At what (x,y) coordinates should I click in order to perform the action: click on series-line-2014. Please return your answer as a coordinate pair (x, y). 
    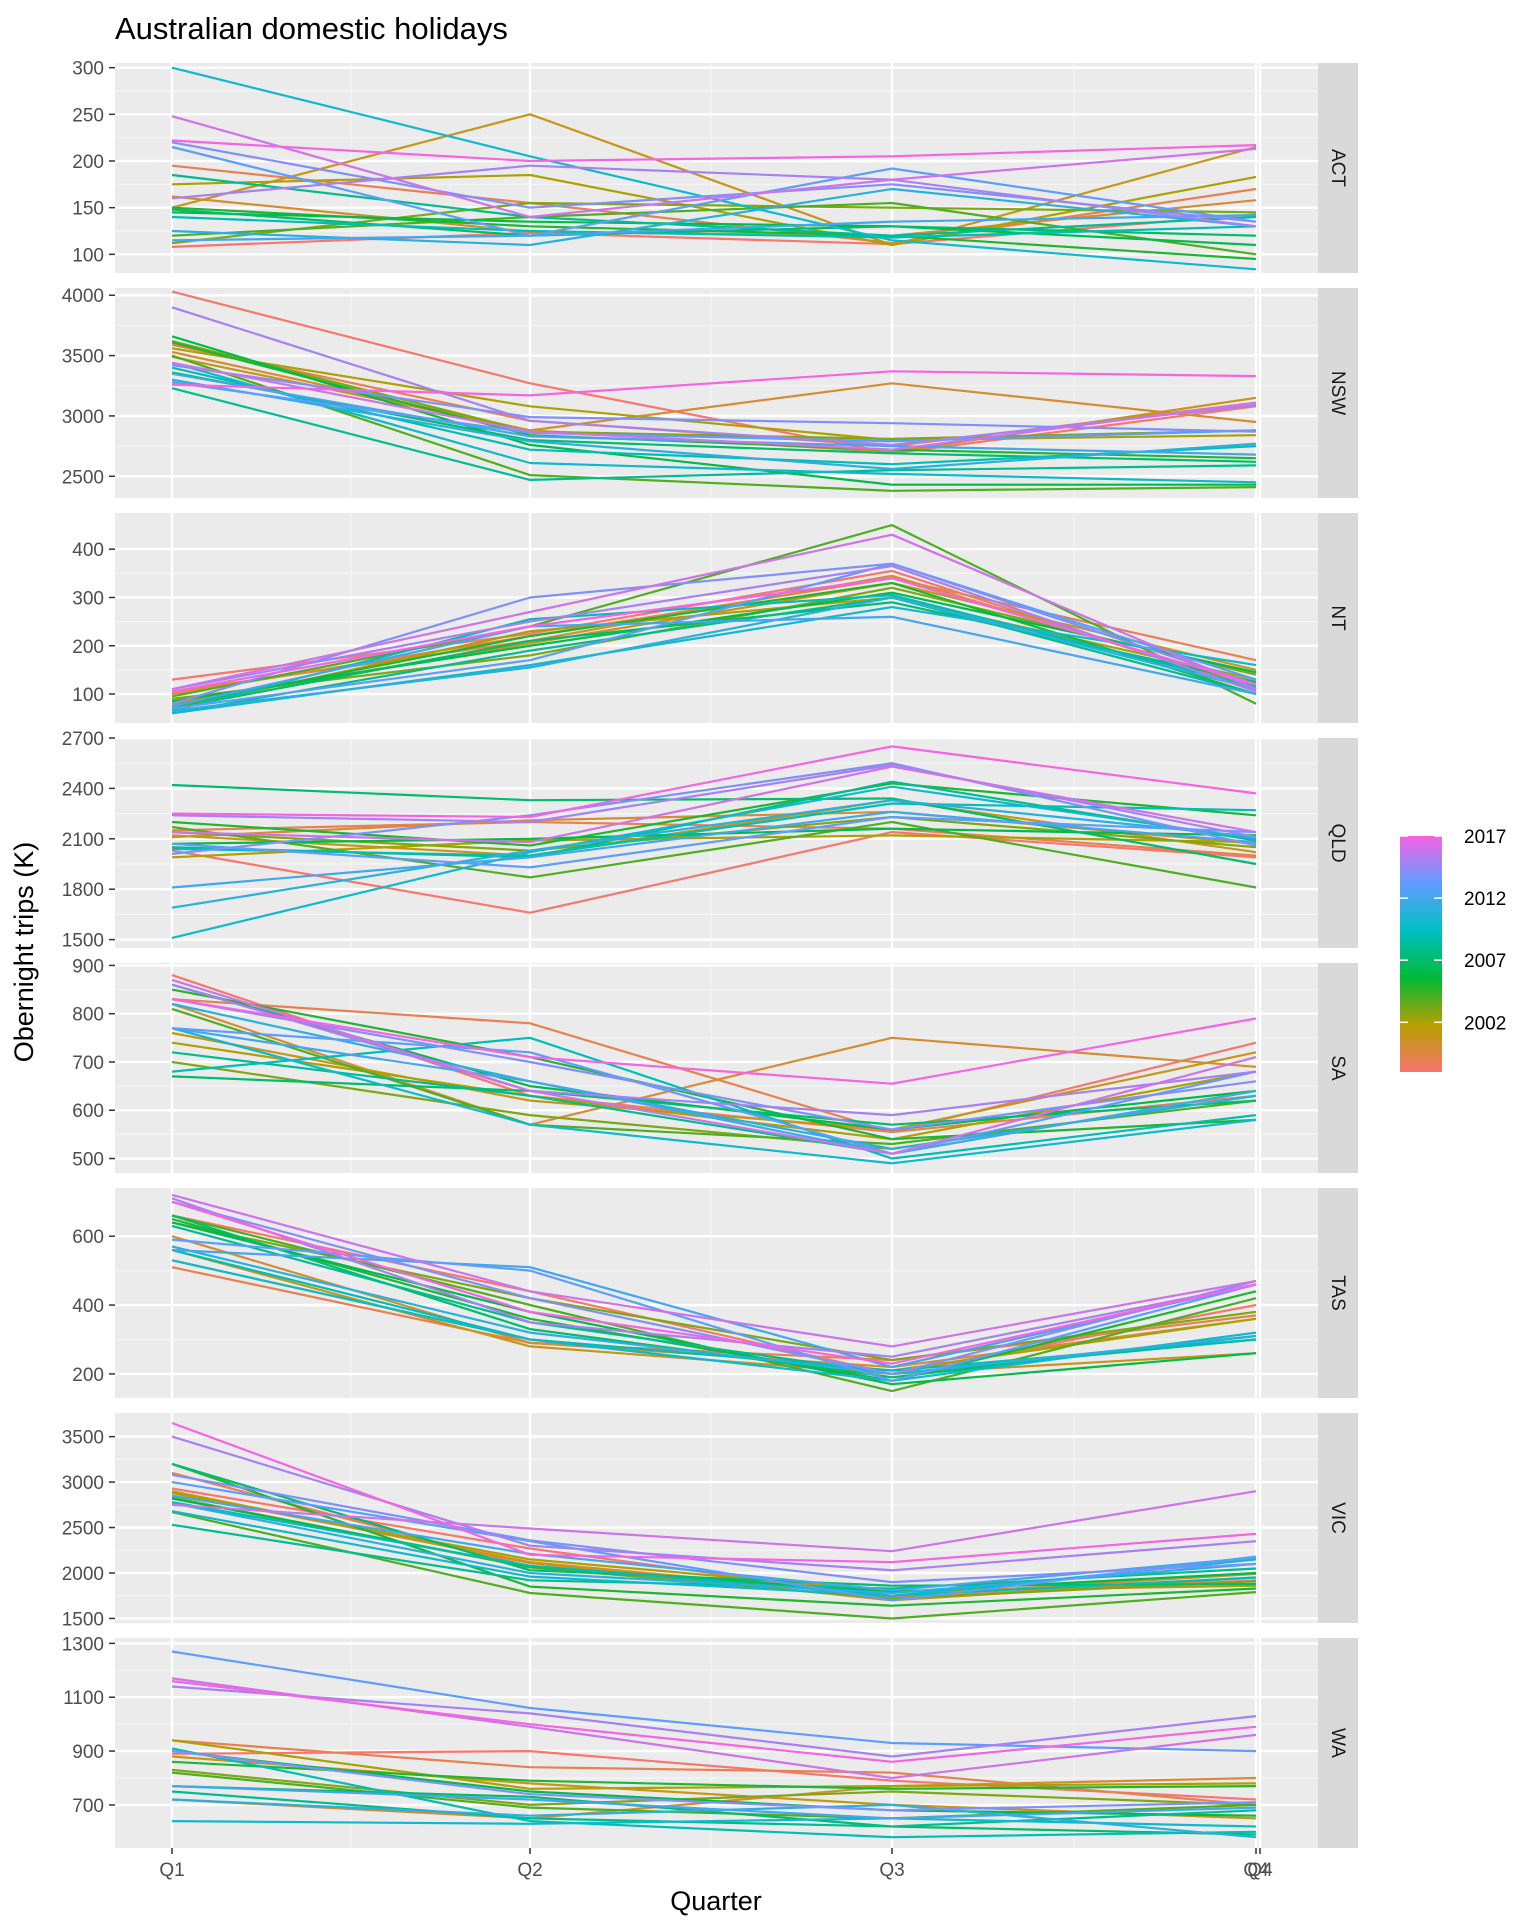
    Looking at the image, I should click on (714, 808).